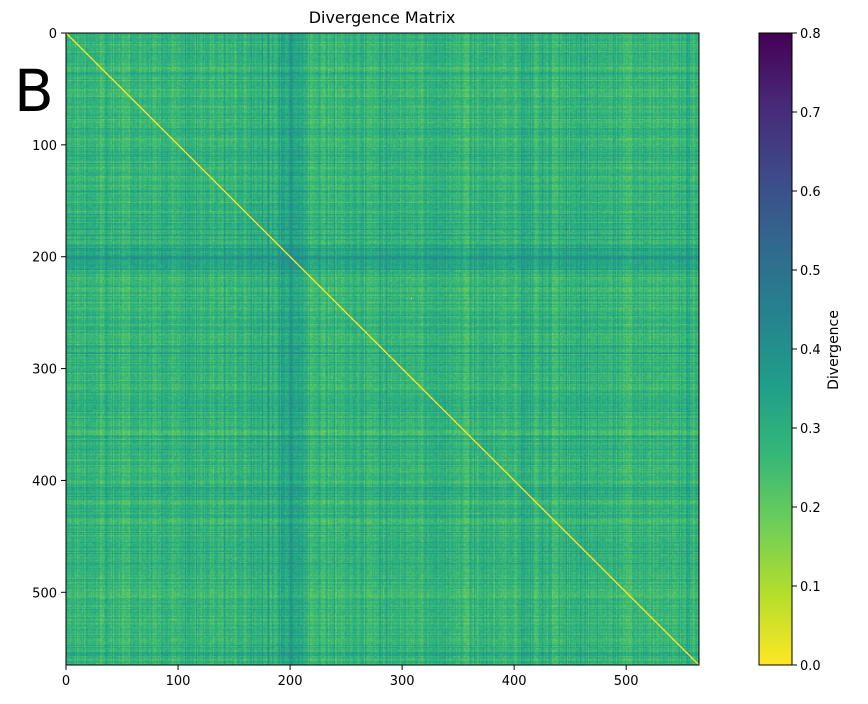 Image resolution: width=868 pixels, height=704 pixels. I want to click on y-tick-label: 500, so click(44, 593).